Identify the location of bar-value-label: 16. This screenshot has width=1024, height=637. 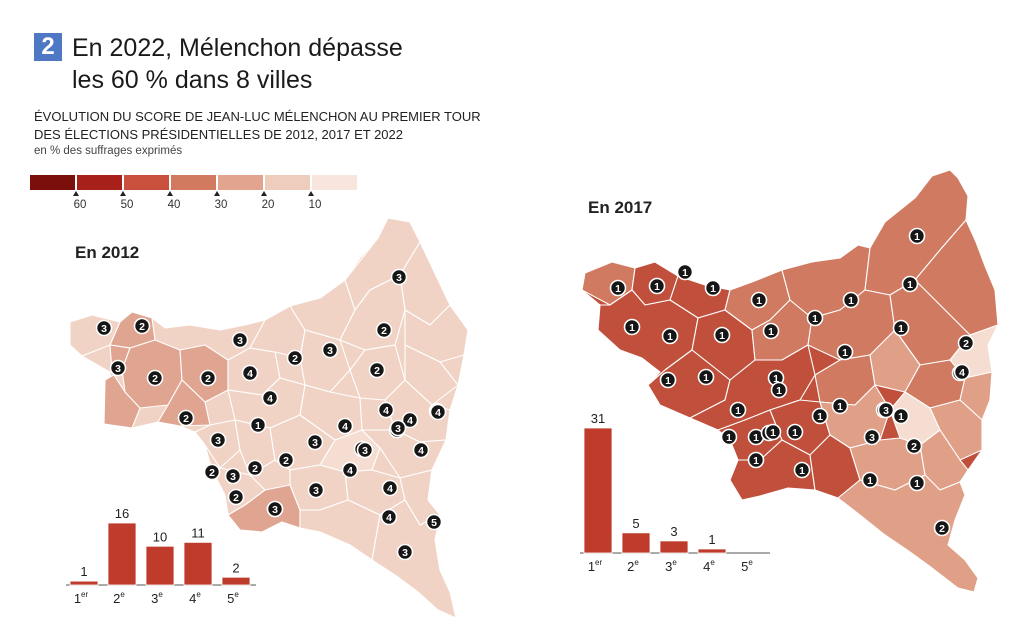
(122, 513).